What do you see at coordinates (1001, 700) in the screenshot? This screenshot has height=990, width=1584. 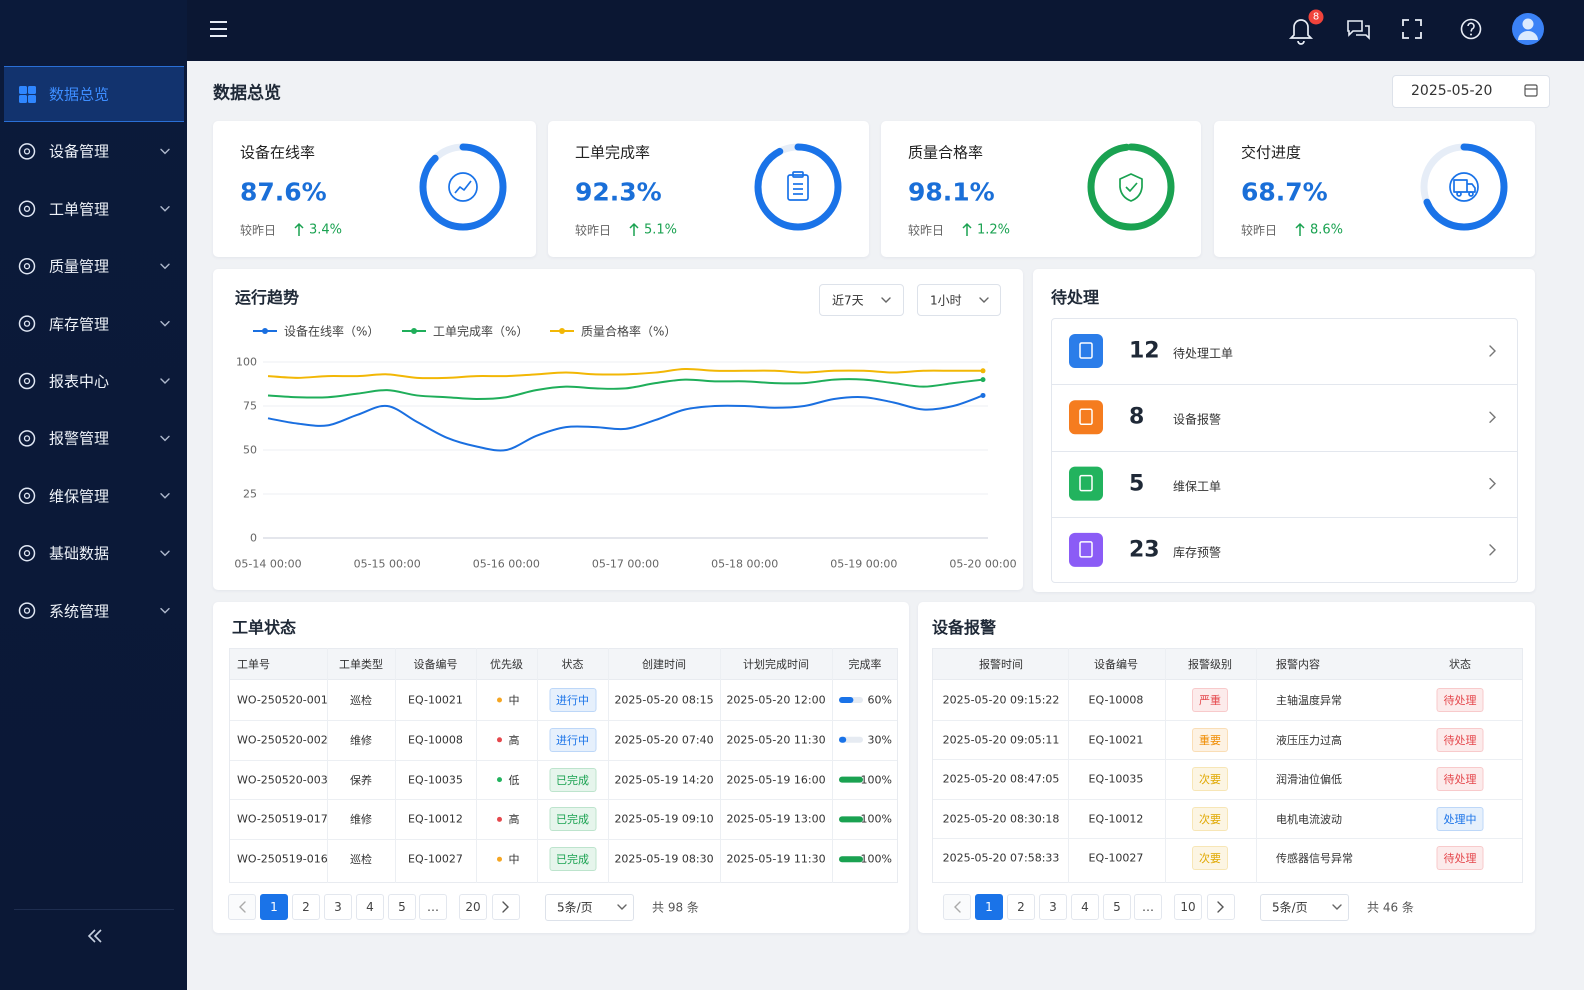 I see `alarm-time: 2025-05-20 09:15:22` at bounding box center [1001, 700].